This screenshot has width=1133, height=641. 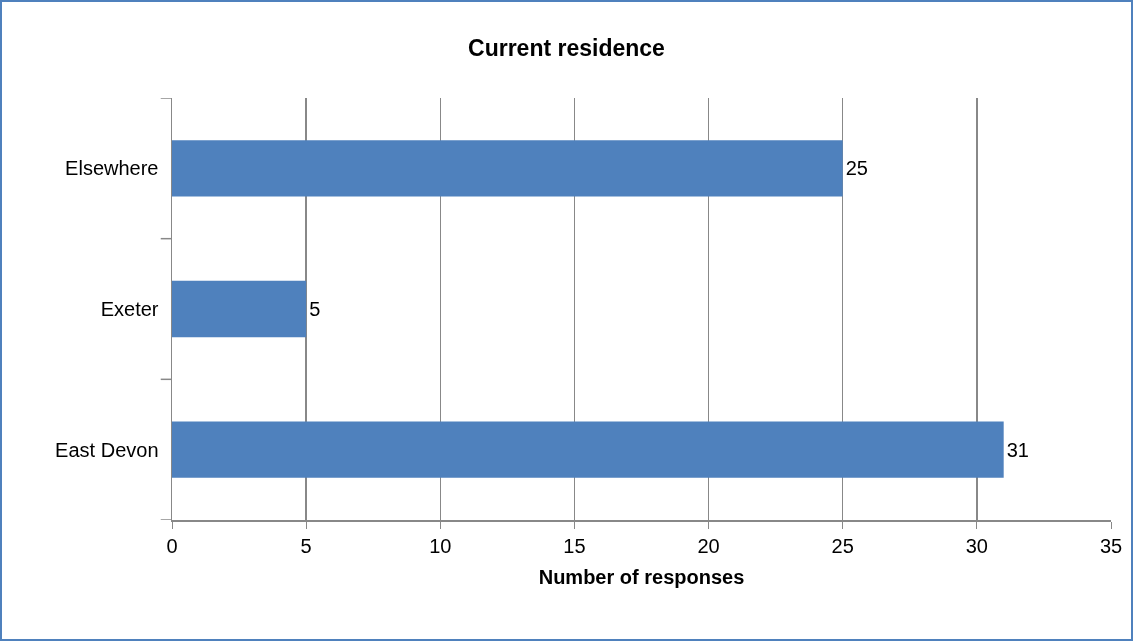 What do you see at coordinates (842, 545) in the screenshot?
I see `x-tick-label: 25` at bounding box center [842, 545].